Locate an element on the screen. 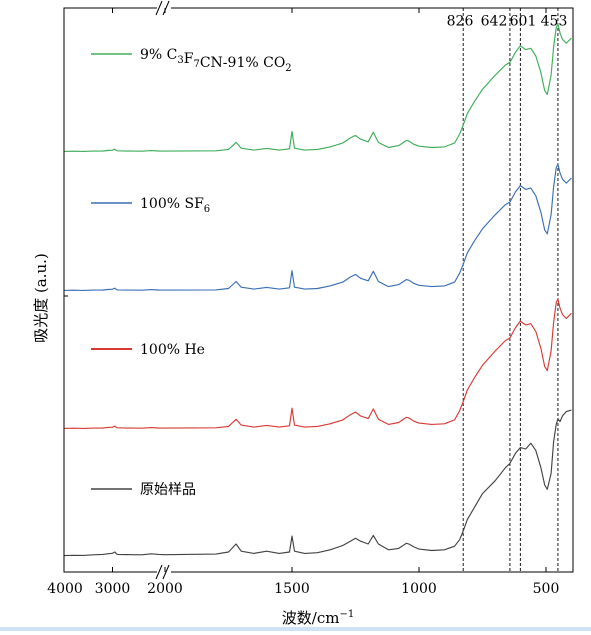 The height and width of the screenshot is (635, 591). x-tick-label-2000: 2000 is located at coordinates (165, 589).